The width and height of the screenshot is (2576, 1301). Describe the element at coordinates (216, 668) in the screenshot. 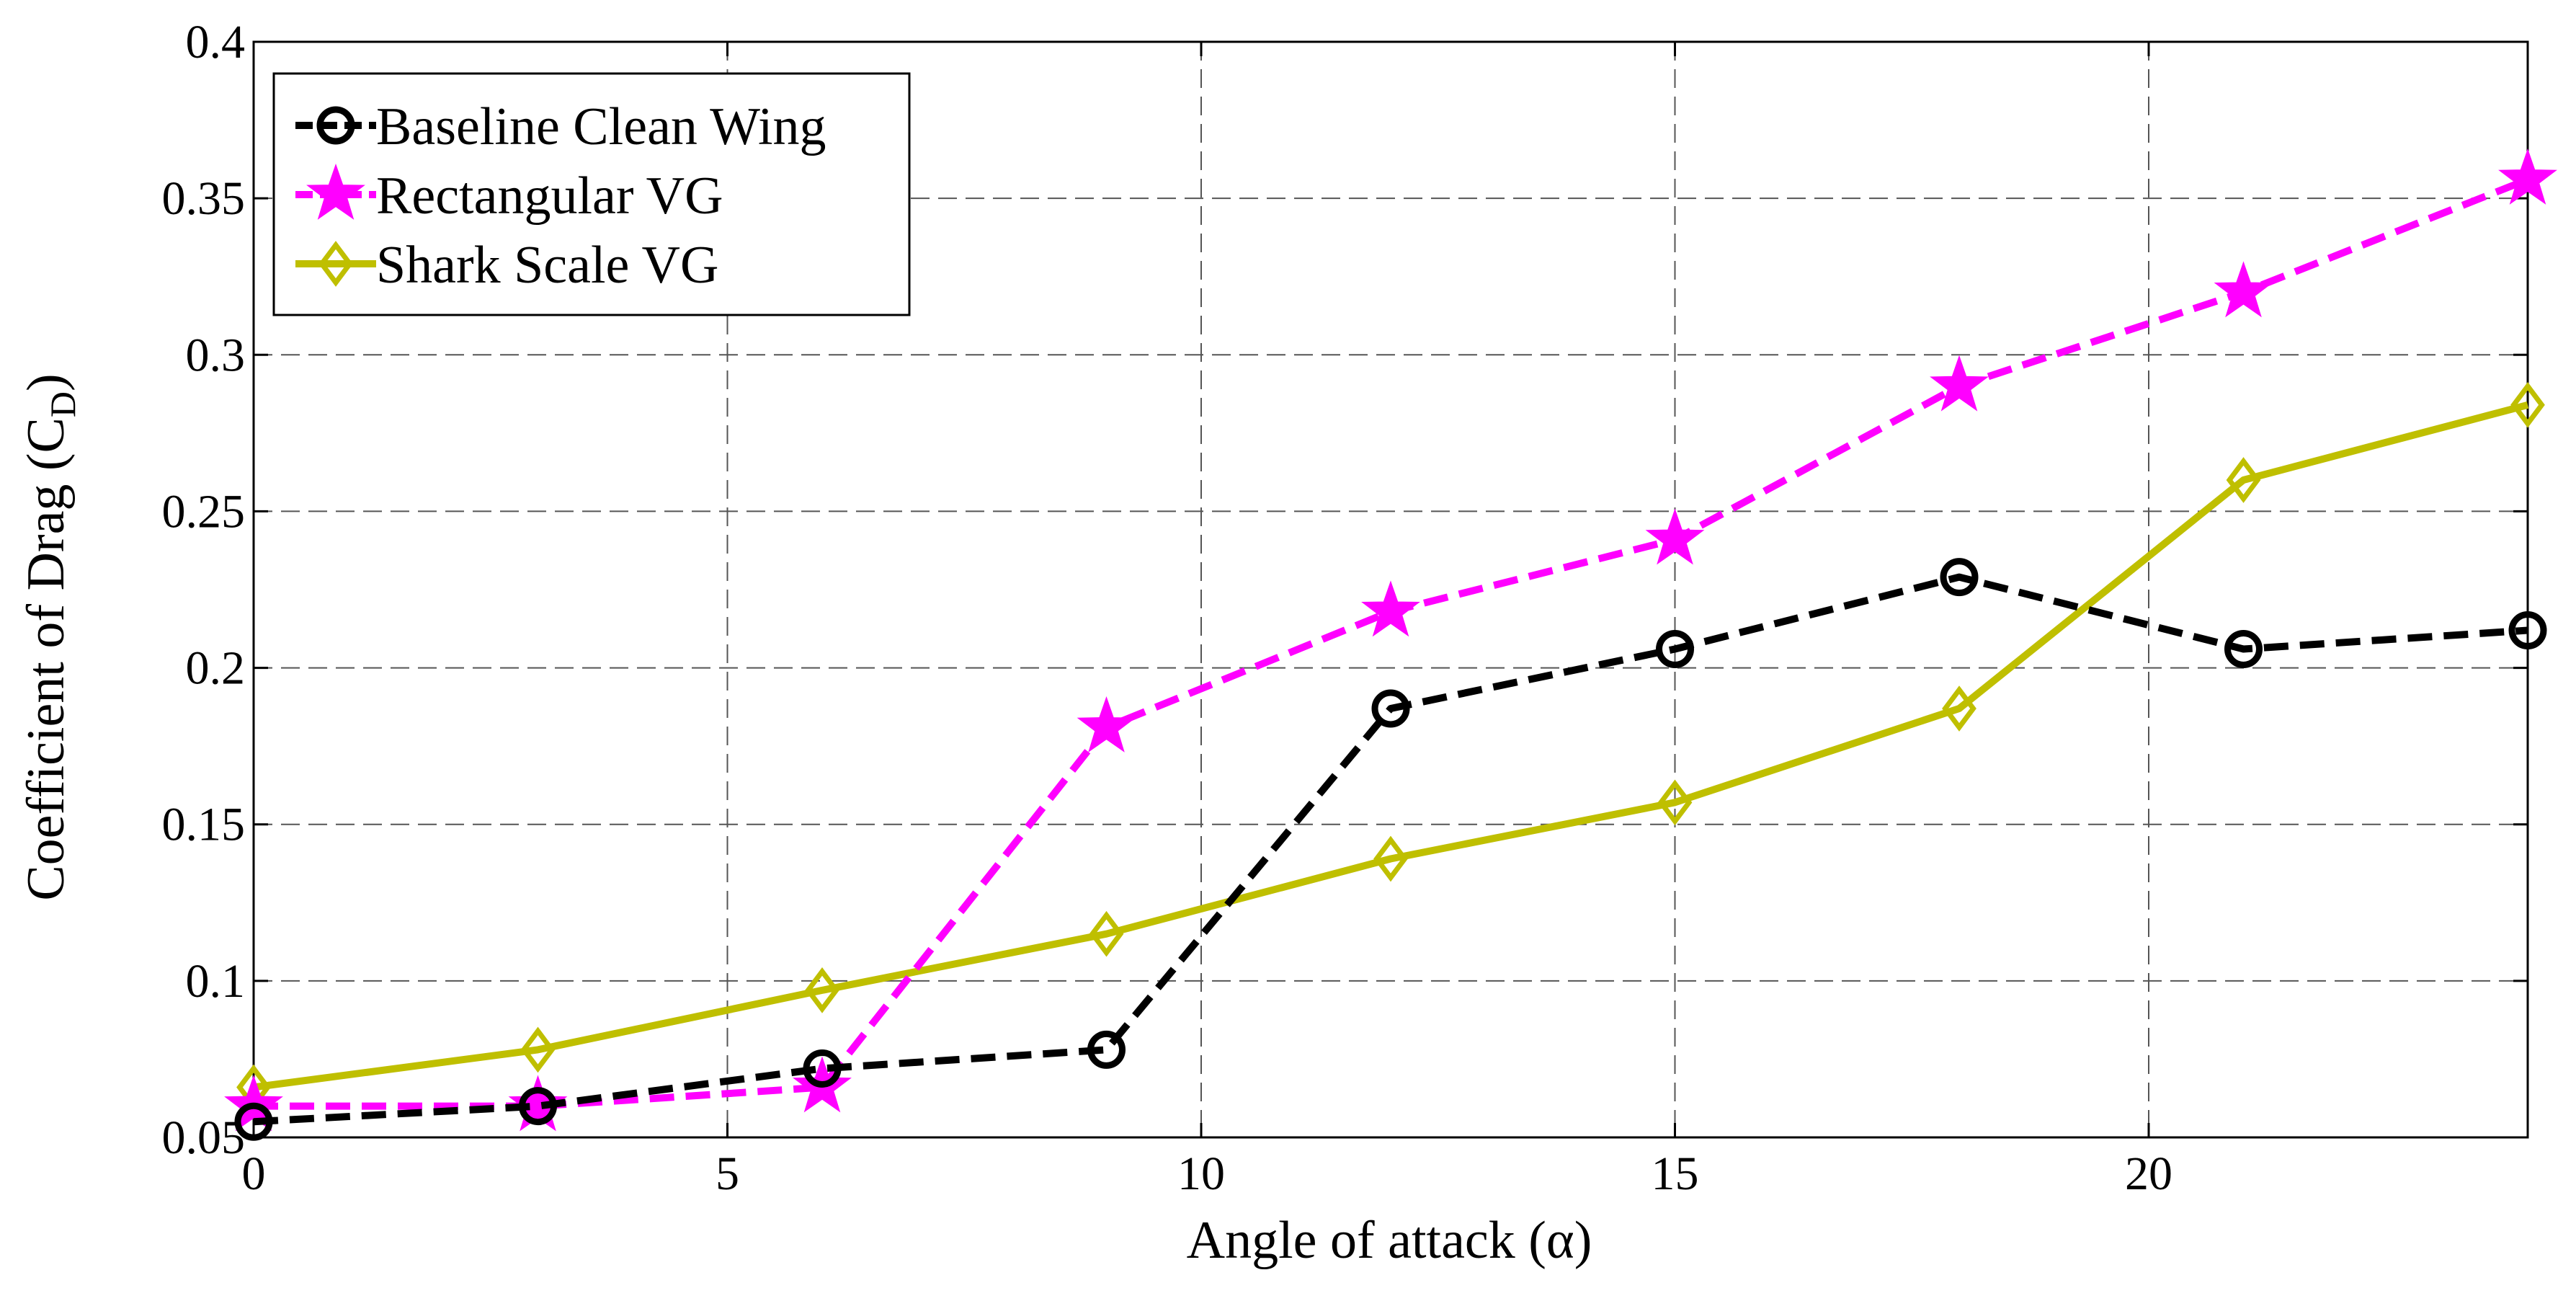

I see `y-tick-label: 0.2` at that location.